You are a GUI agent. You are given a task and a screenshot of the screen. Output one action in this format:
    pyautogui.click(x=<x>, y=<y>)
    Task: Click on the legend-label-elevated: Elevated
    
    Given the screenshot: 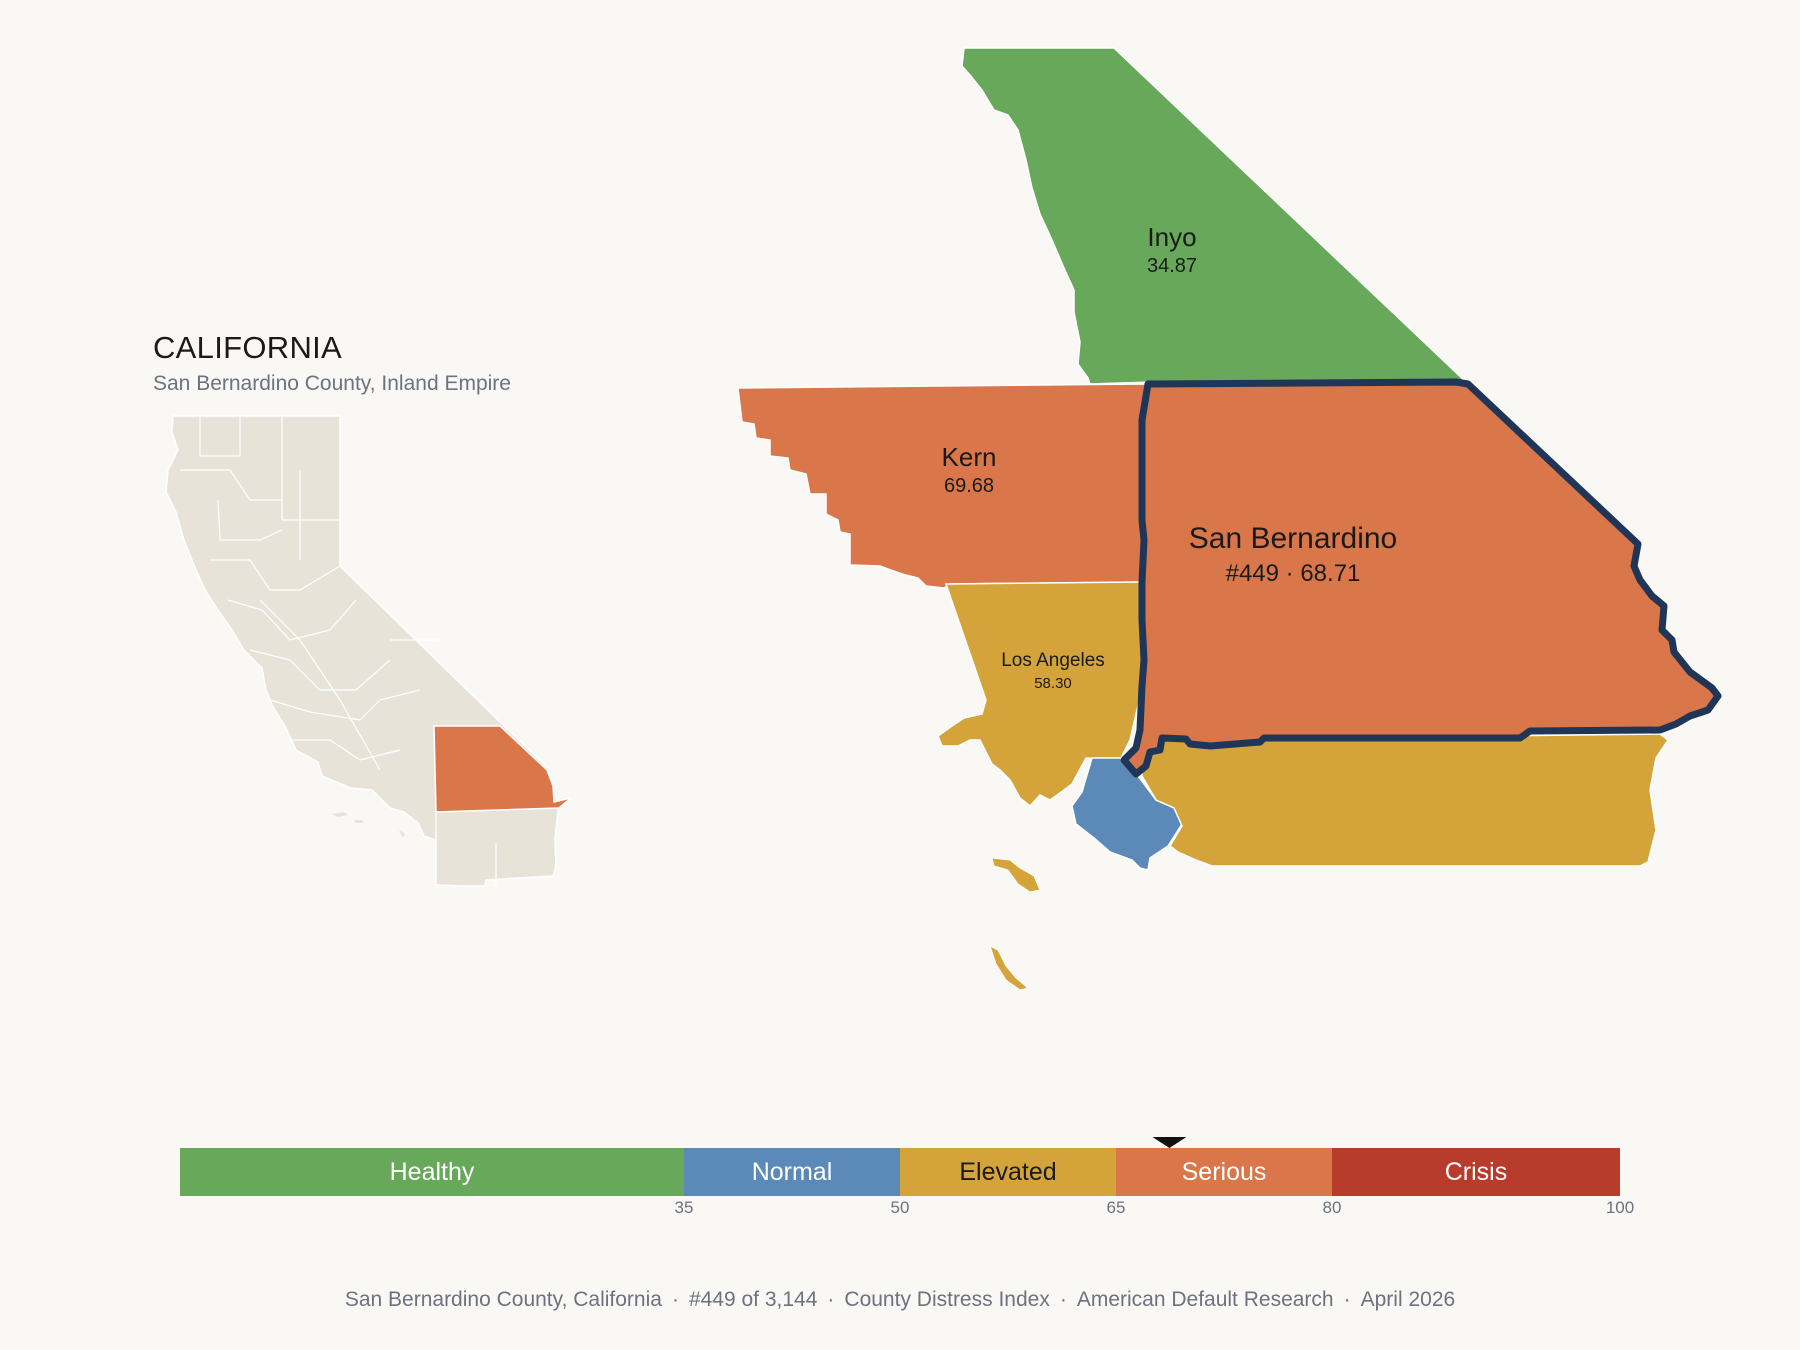 What is the action you would take?
    pyautogui.click(x=1008, y=1172)
    